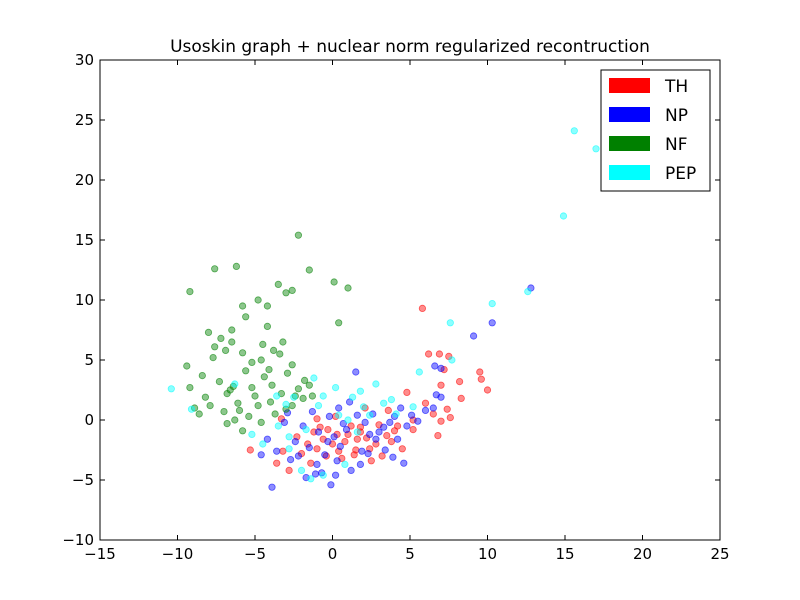 This screenshot has width=800, height=600. Describe the element at coordinates (676, 87) in the screenshot. I see `legend-label-th: TH` at that location.